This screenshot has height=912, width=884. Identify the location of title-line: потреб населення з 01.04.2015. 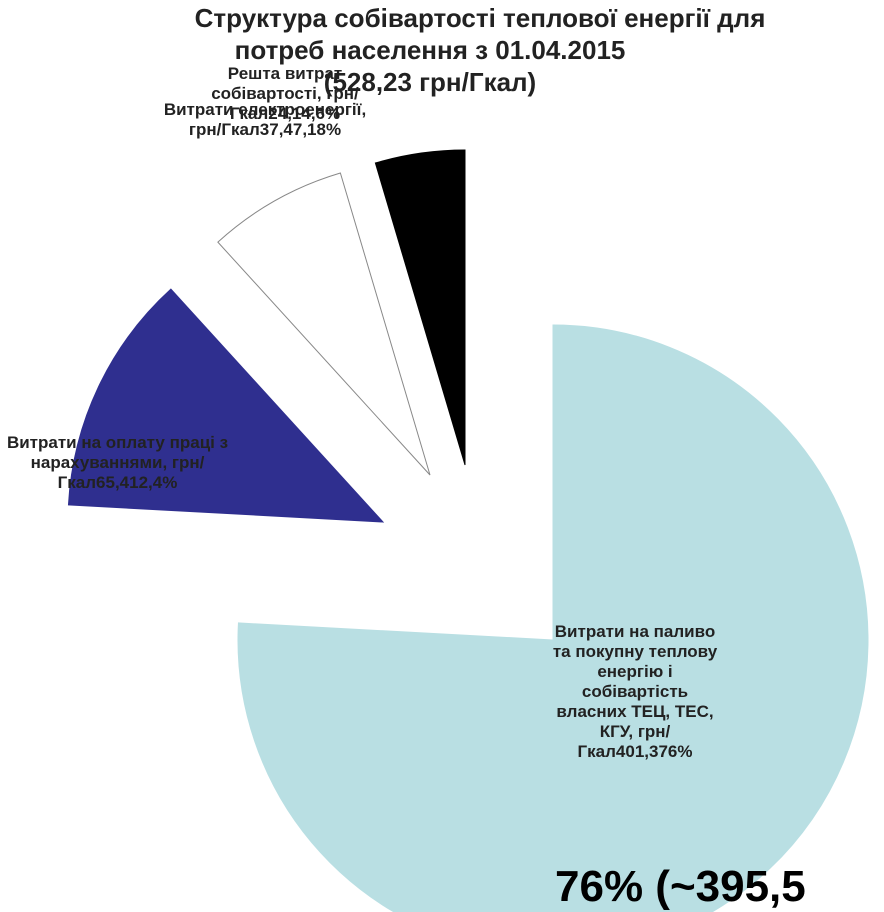
(430, 50).